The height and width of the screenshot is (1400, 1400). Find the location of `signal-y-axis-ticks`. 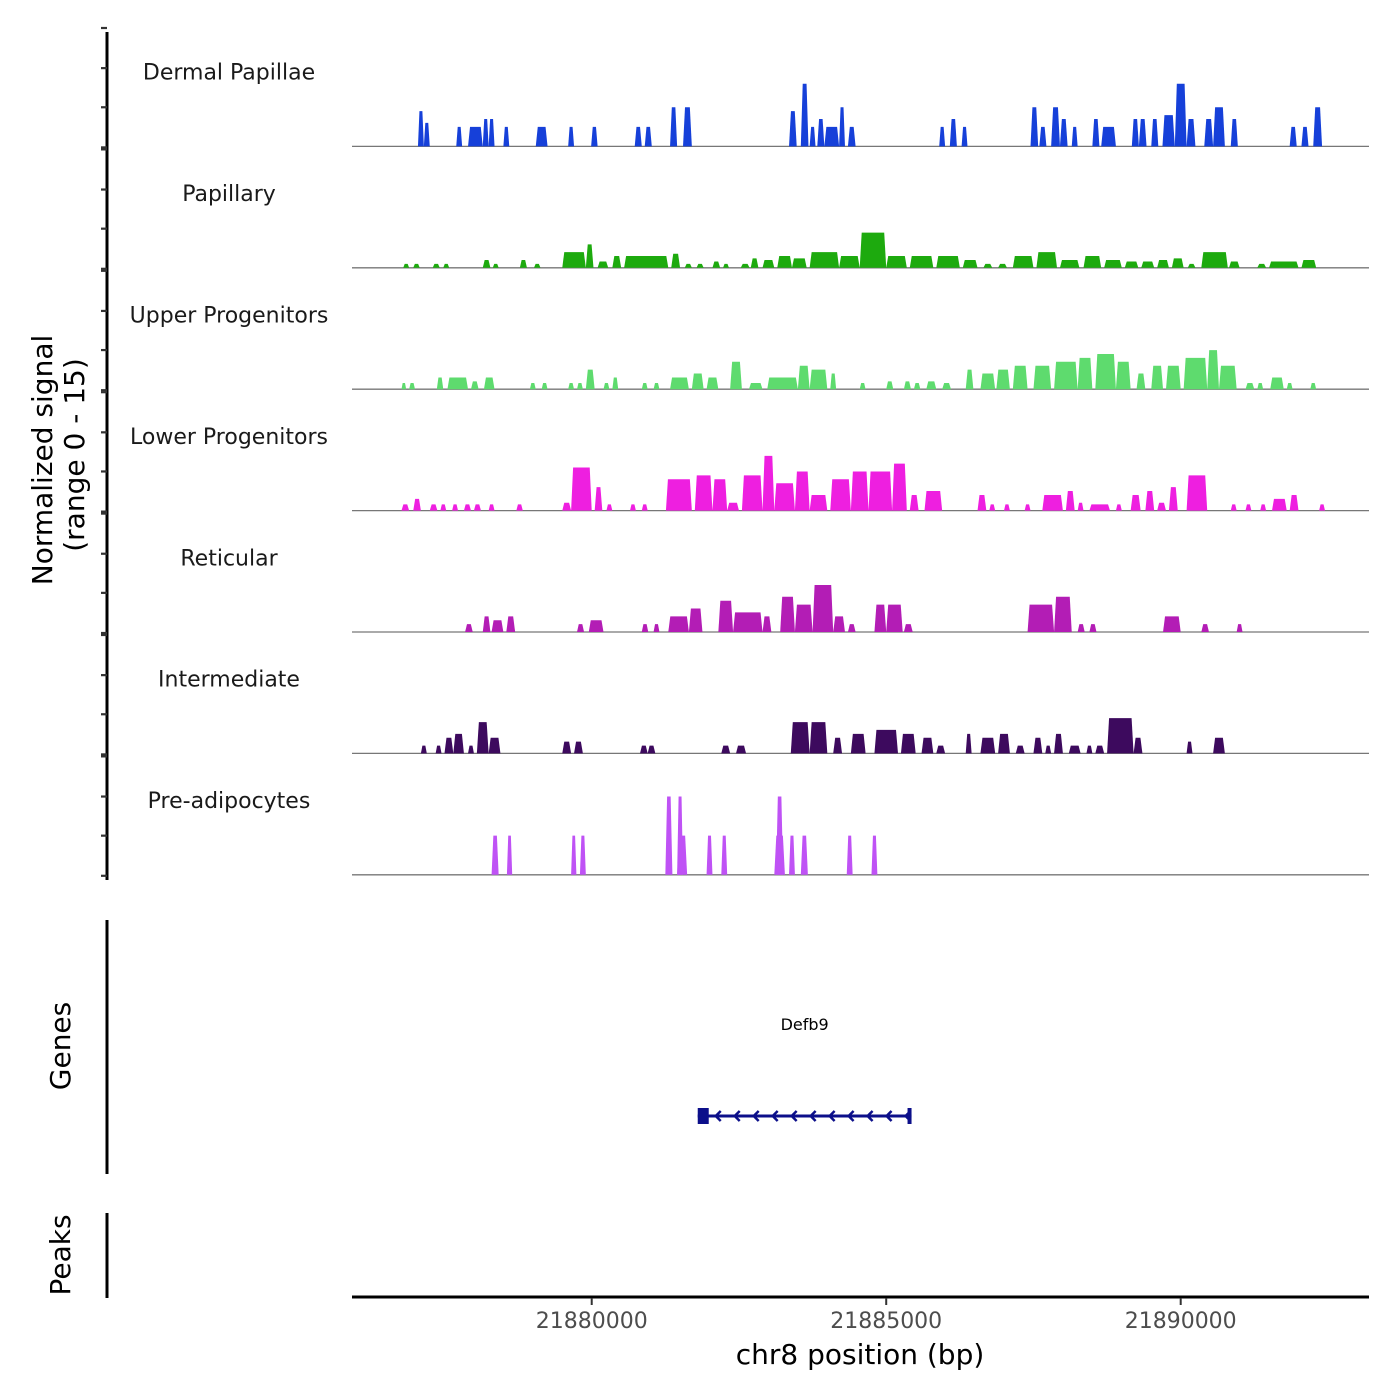

signal-y-axis-ticks is located at coordinates (104, 451).